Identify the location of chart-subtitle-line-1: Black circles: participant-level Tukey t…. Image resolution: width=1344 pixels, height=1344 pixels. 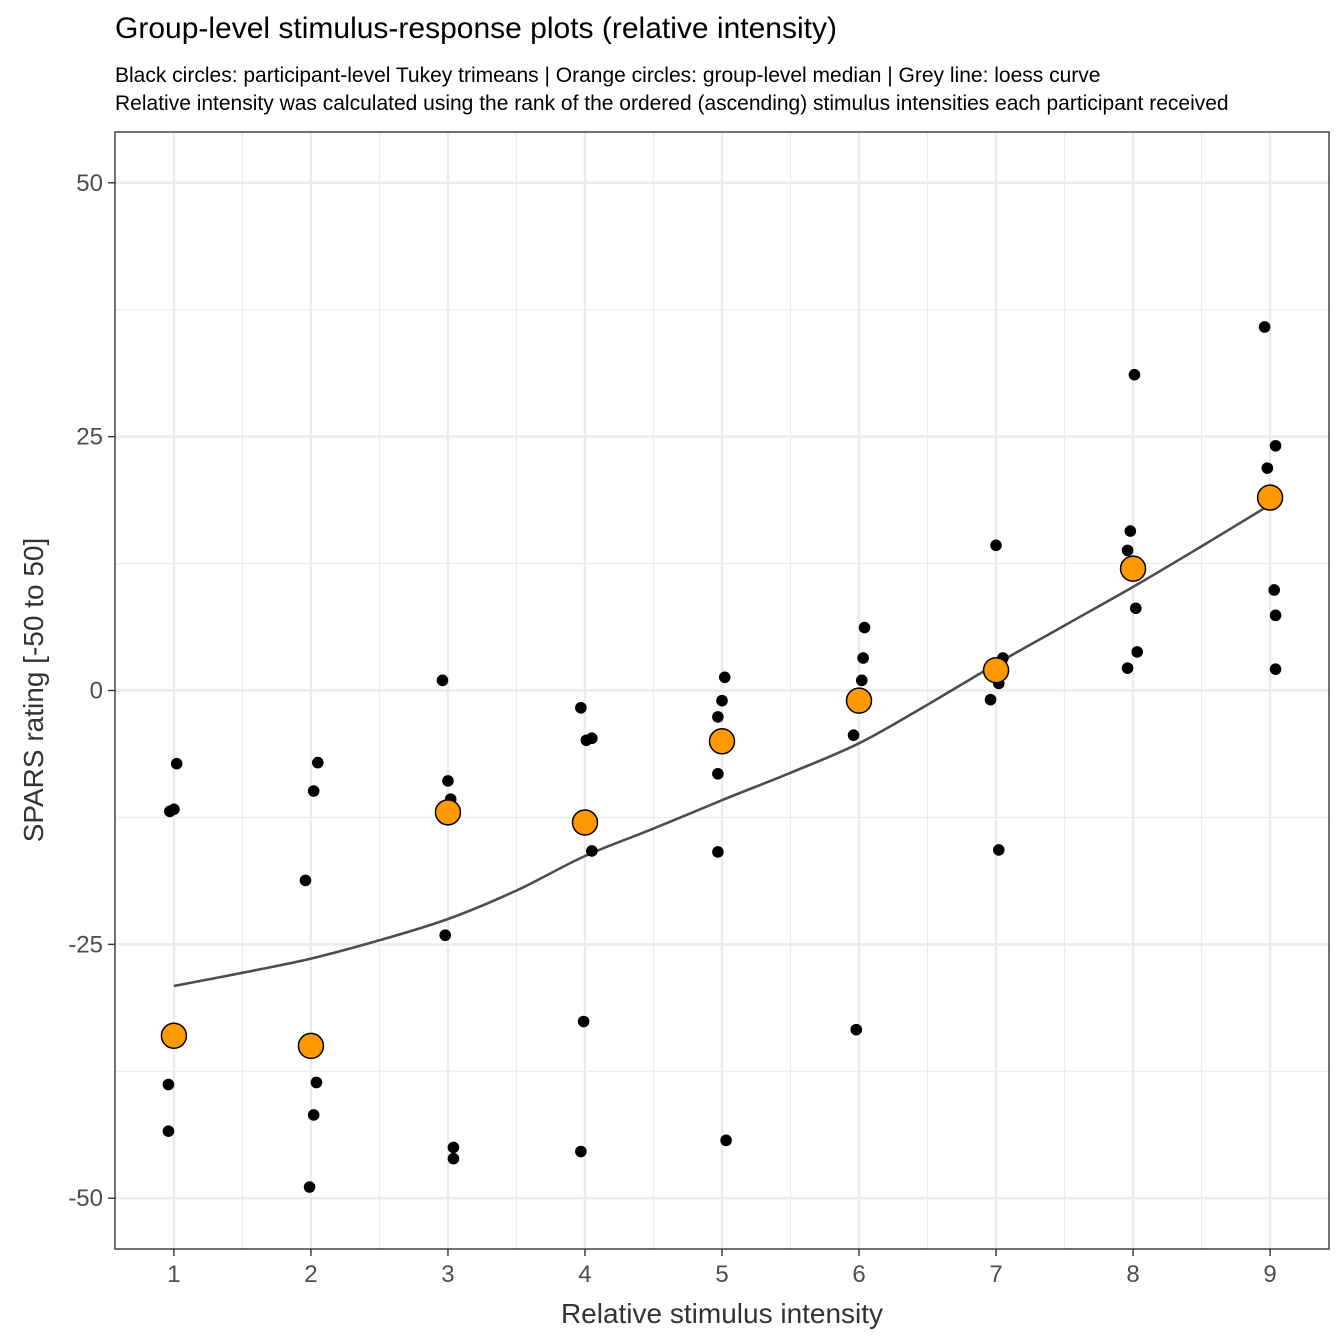
(608, 75).